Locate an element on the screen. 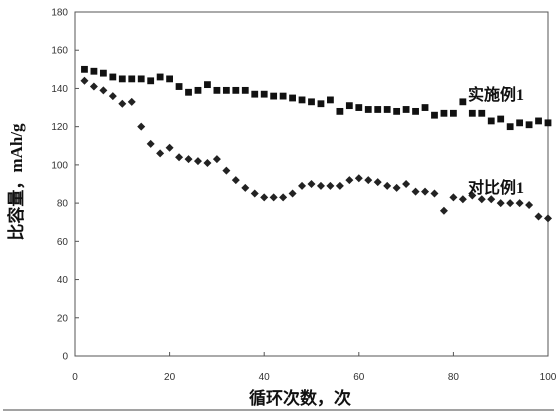 Image resolution: width=557 pixels, height=414 pixels. y-tick-label: 120 is located at coordinates (59, 127).